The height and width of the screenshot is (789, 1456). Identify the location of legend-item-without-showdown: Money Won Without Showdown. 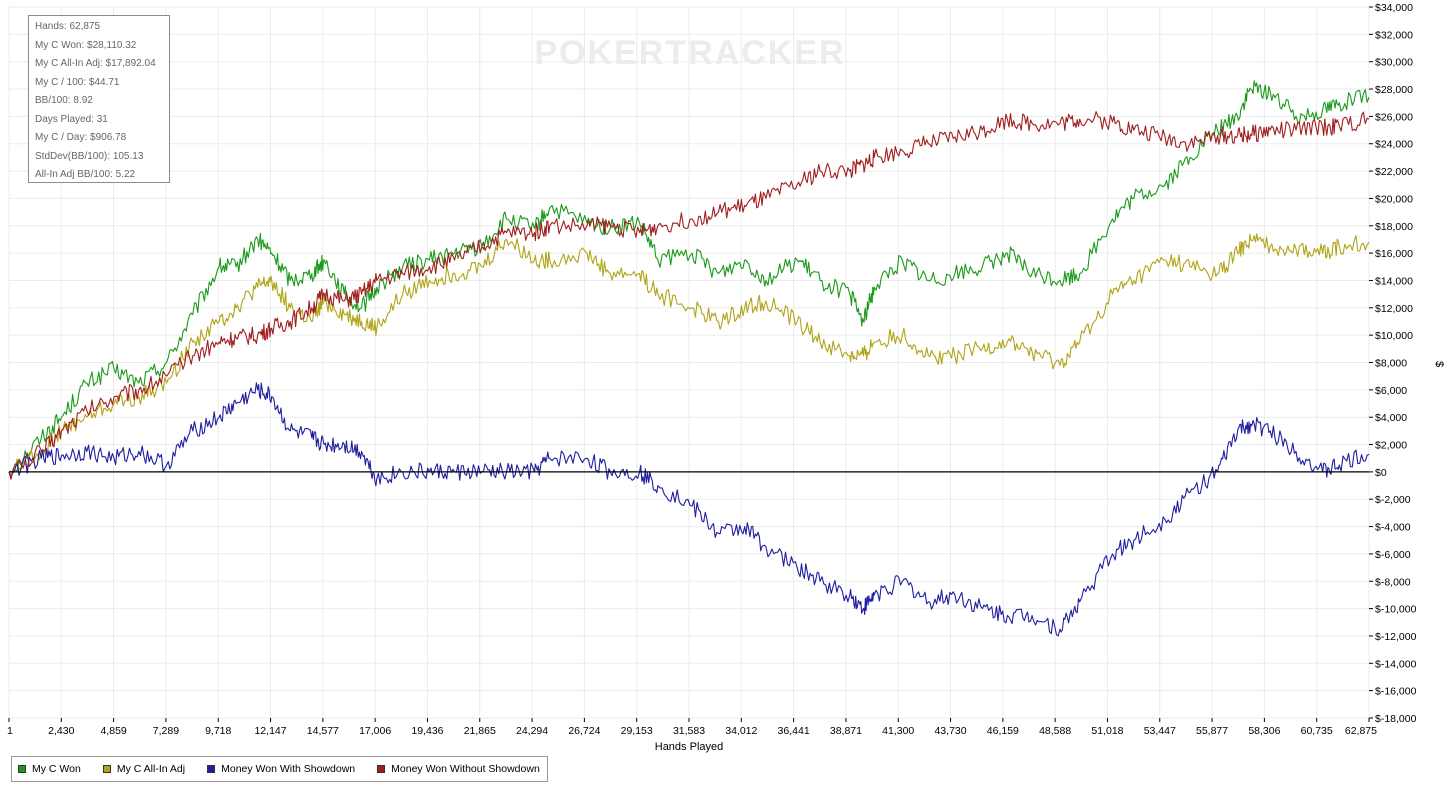
(458, 769).